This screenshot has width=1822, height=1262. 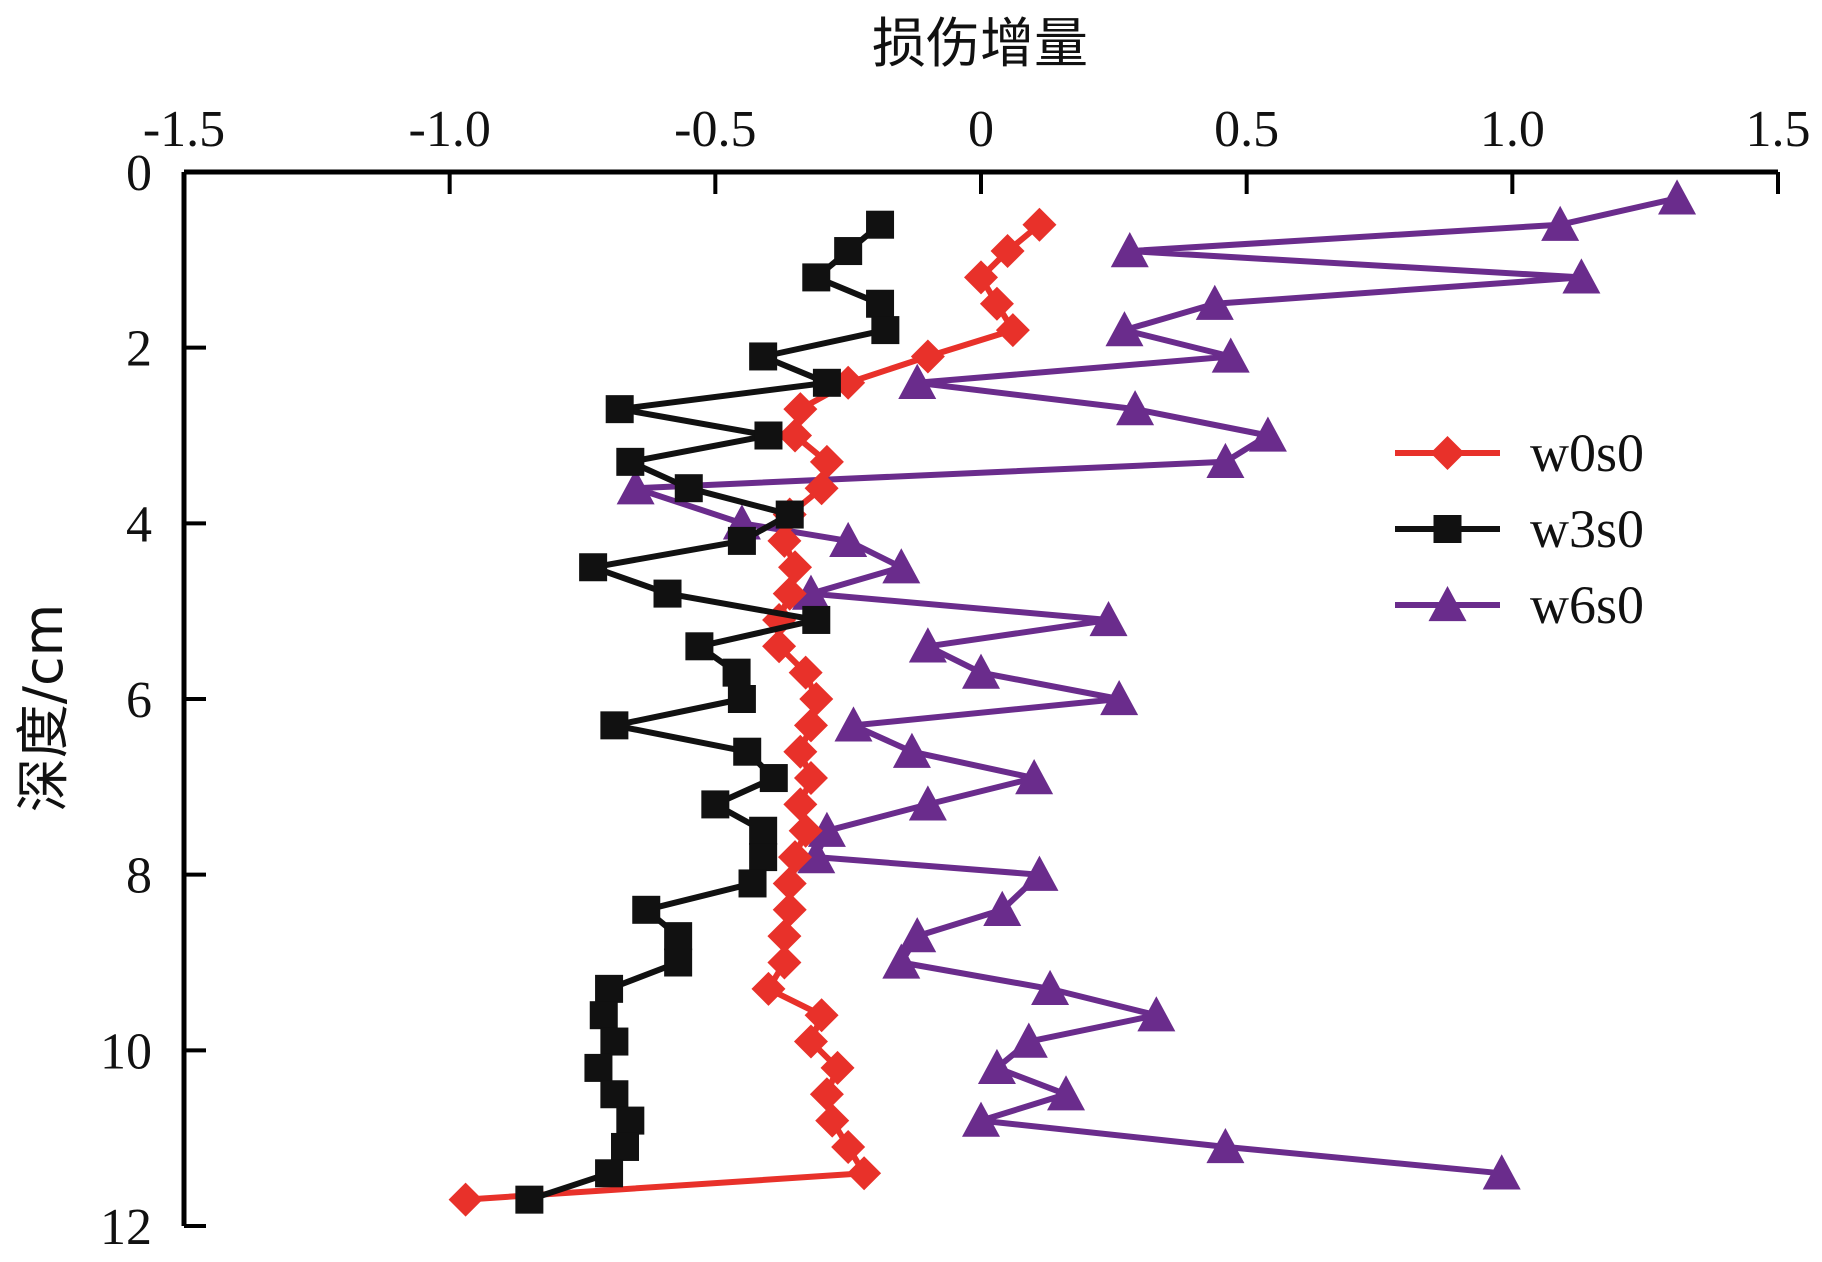 What do you see at coordinates (126, 1051) in the screenshot?
I see `y-tick-label: 10` at bounding box center [126, 1051].